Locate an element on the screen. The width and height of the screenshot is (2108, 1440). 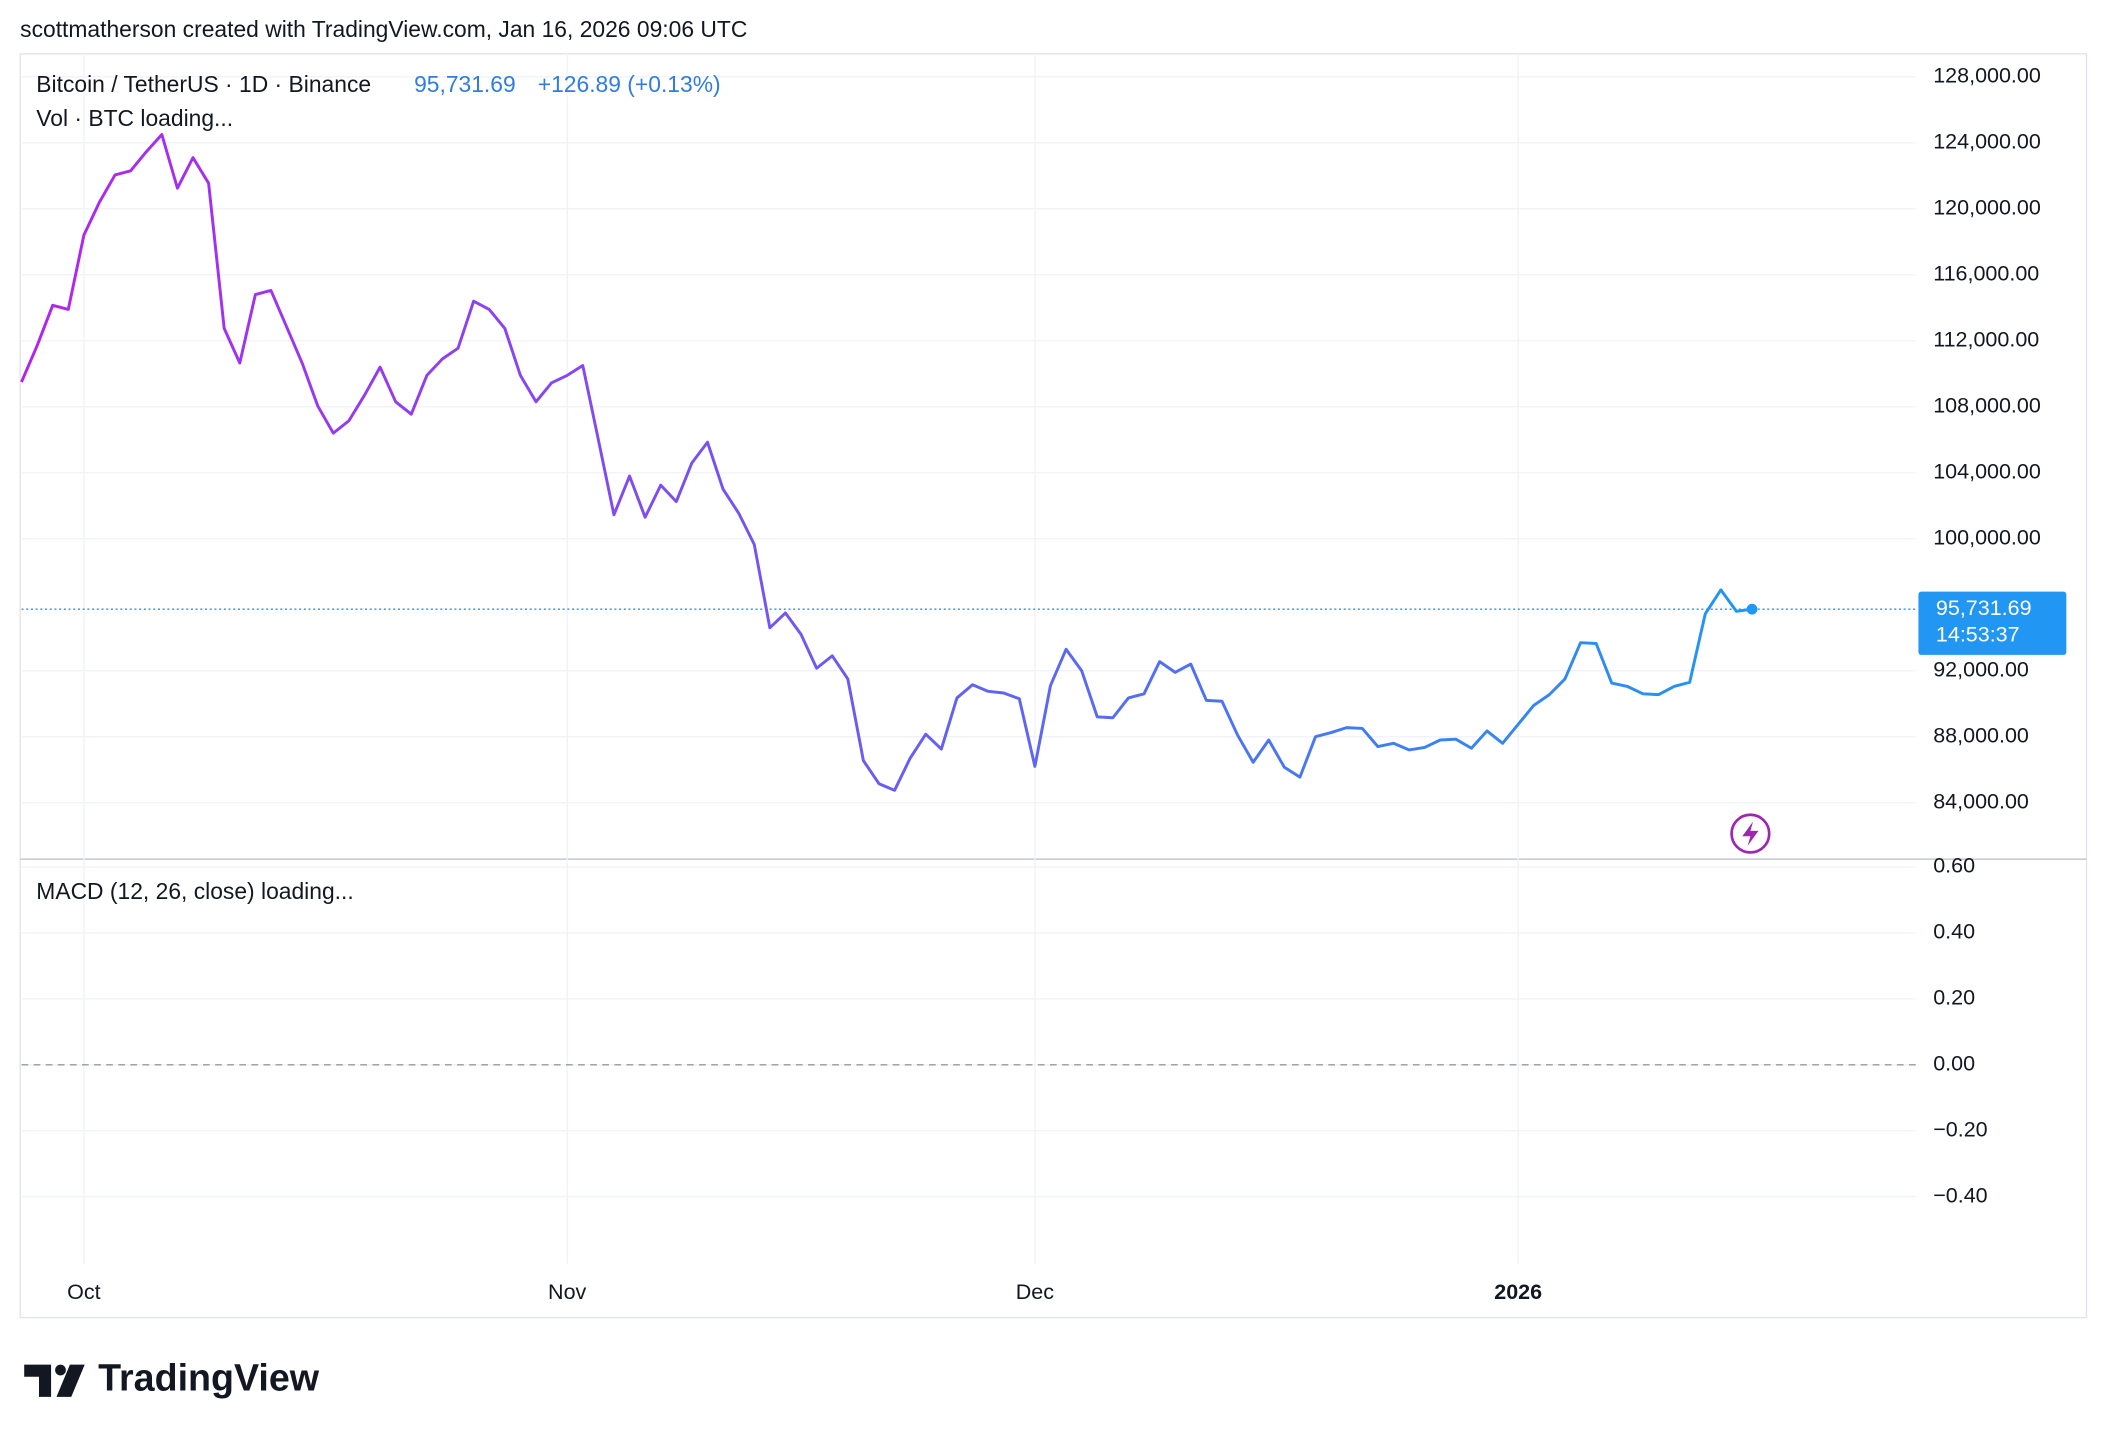
logo-text: TradingView is located at coordinates (209, 1378).